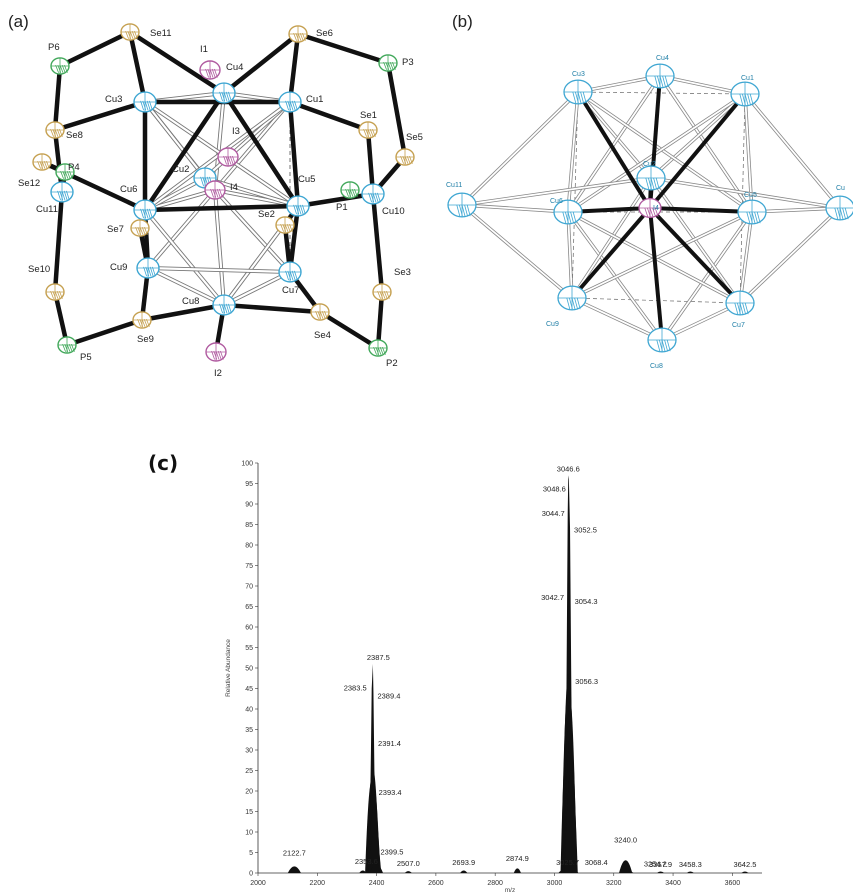  Describe the element at coordinates (251, 874) in the screenshot. I see `y-tick-label: 0` at that location.